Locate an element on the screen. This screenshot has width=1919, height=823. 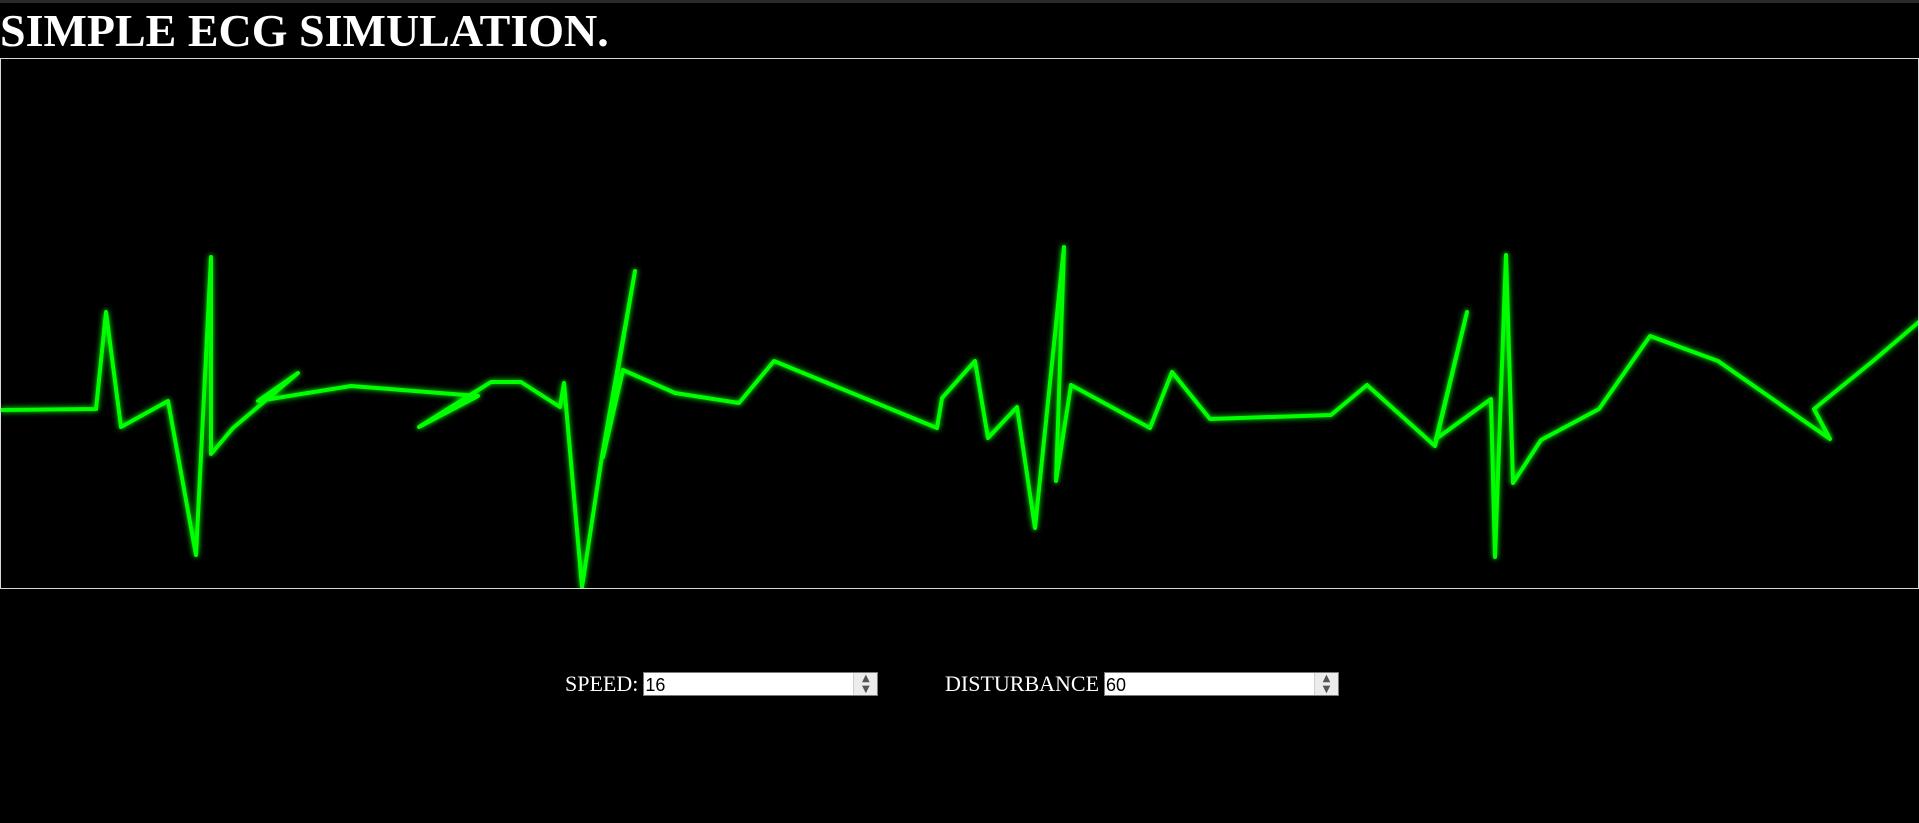
speed-value: 16 is located at coordinates (655, 685).